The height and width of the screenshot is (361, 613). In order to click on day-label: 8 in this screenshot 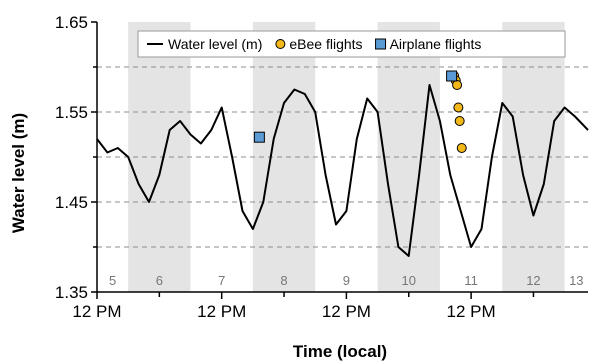, I will do `click(283, 280)`.